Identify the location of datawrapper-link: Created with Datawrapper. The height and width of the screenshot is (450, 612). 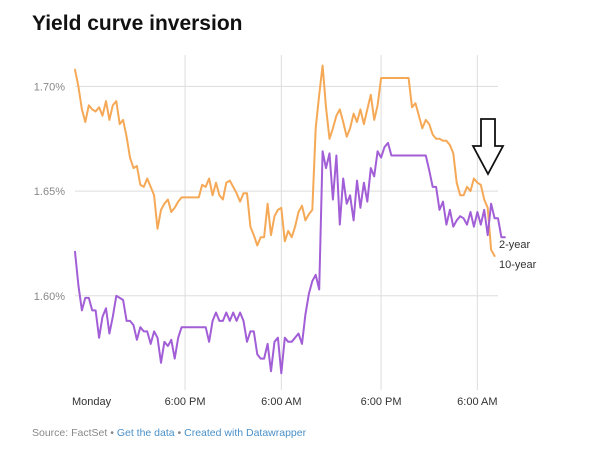
(245, 433).